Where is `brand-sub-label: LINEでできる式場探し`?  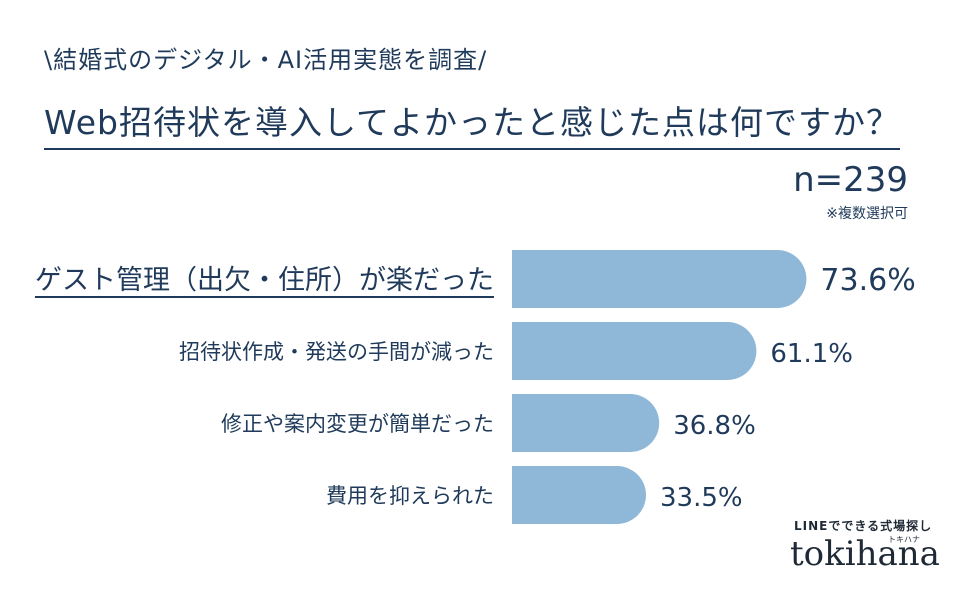
brand-sub-label: LINEでできる式場探し is located at coordinates (863, 526).